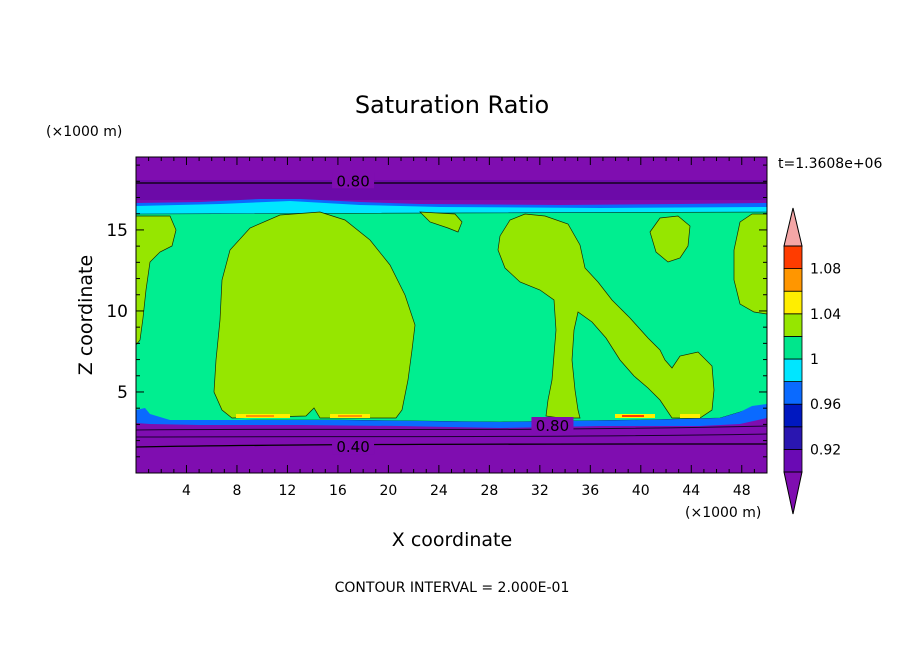 Image resolution: width=904 pixels, height=654 pixels. Describe the element at coordinates (441, 222) in the screenshot. I see `region-lime-small-top` at that location.